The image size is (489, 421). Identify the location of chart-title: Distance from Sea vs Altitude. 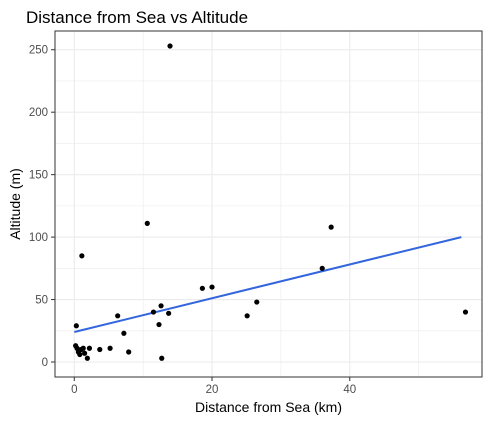
(137, 17).